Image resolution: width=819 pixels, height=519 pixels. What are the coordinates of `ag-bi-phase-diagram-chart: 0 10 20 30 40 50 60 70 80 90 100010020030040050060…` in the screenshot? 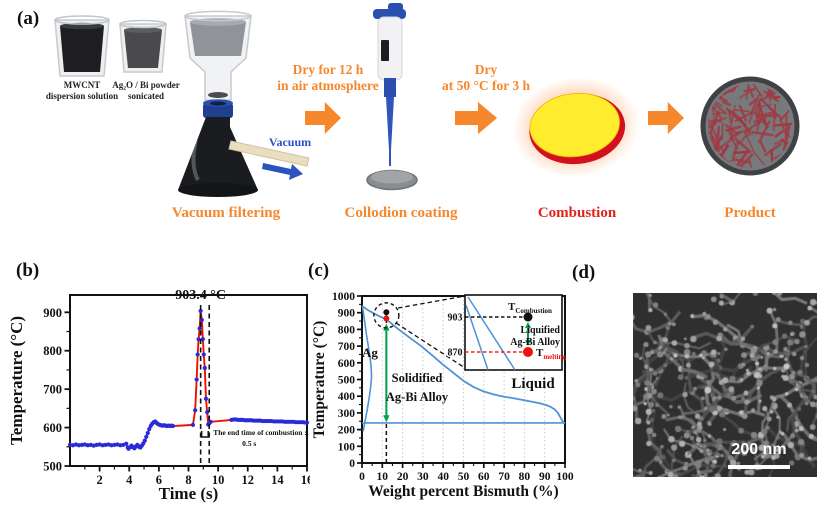 It's located at (442, 395).